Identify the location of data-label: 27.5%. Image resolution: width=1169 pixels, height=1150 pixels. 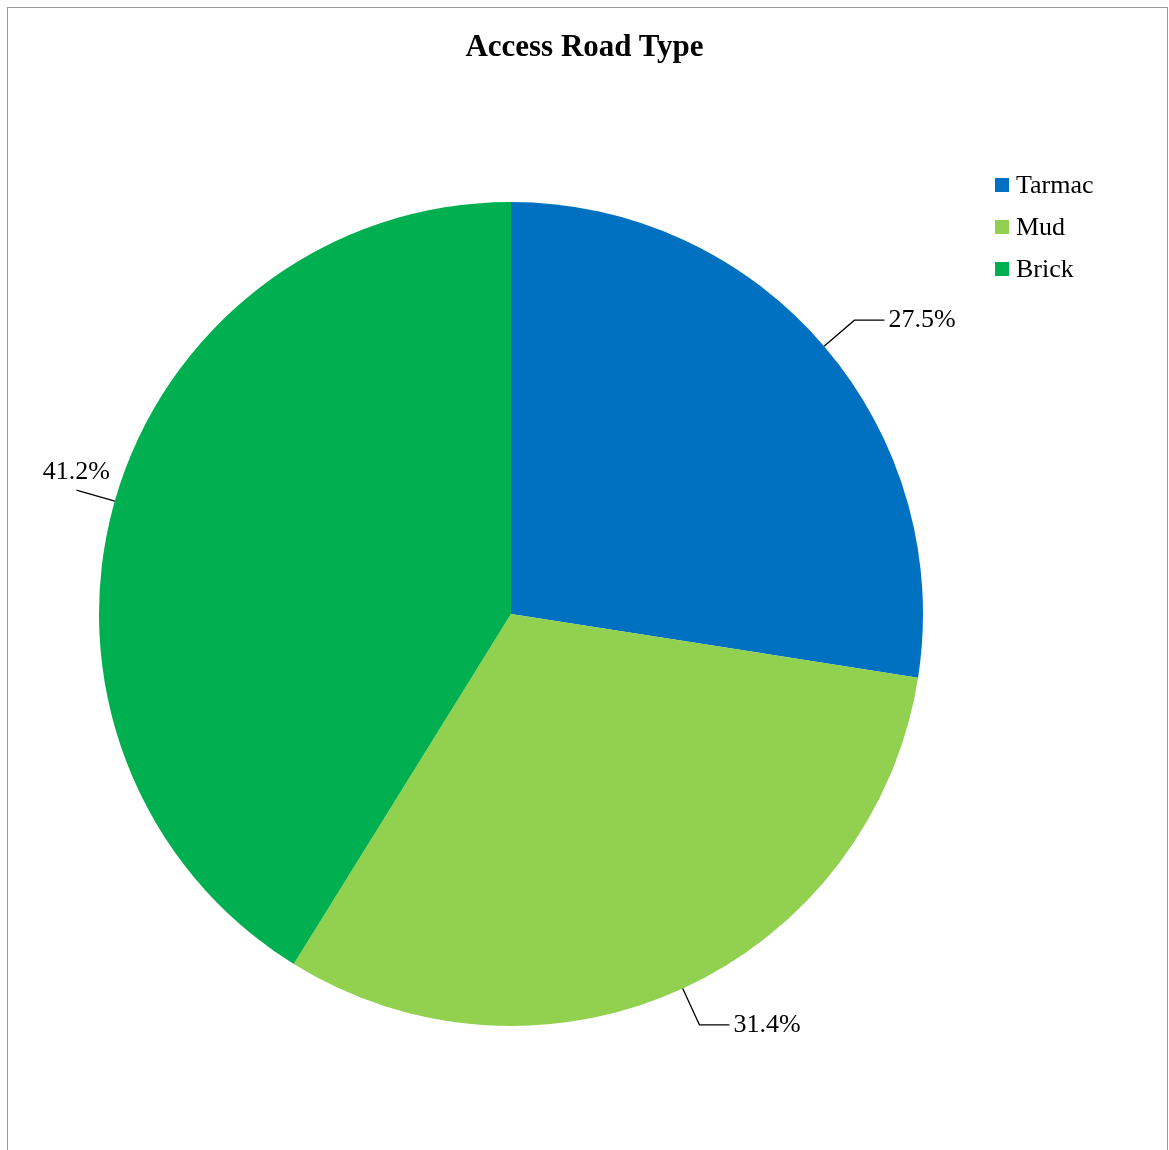
(922, 318).